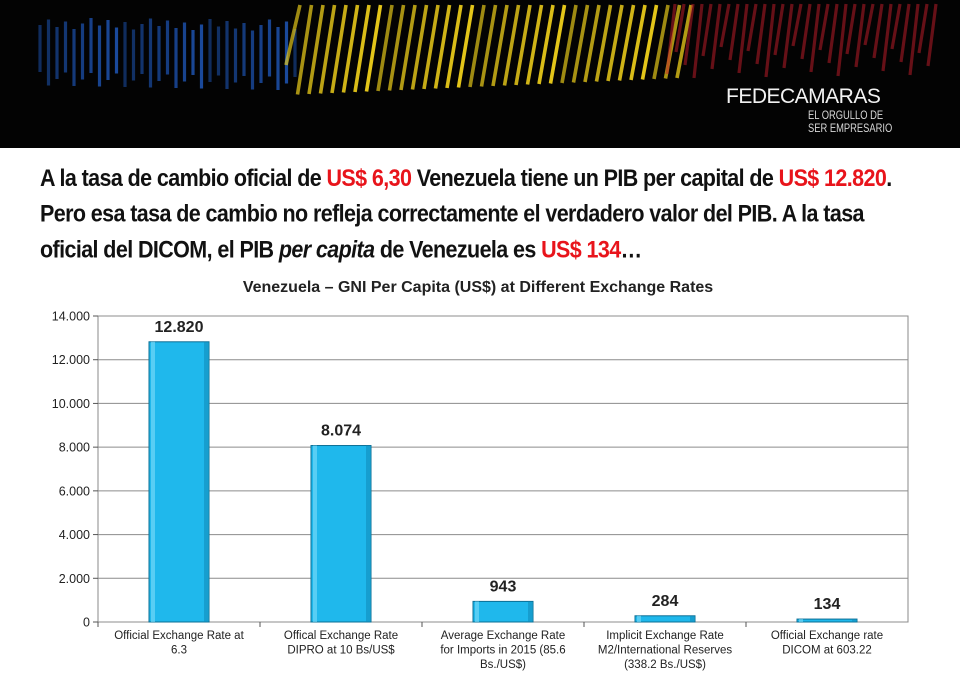 The image size is (960, 675). What do you see at coordinates (502, 651) in the screenshot?
I see `category-label: for Imports in 2015 (85.6` at bounding box center [502, 651].